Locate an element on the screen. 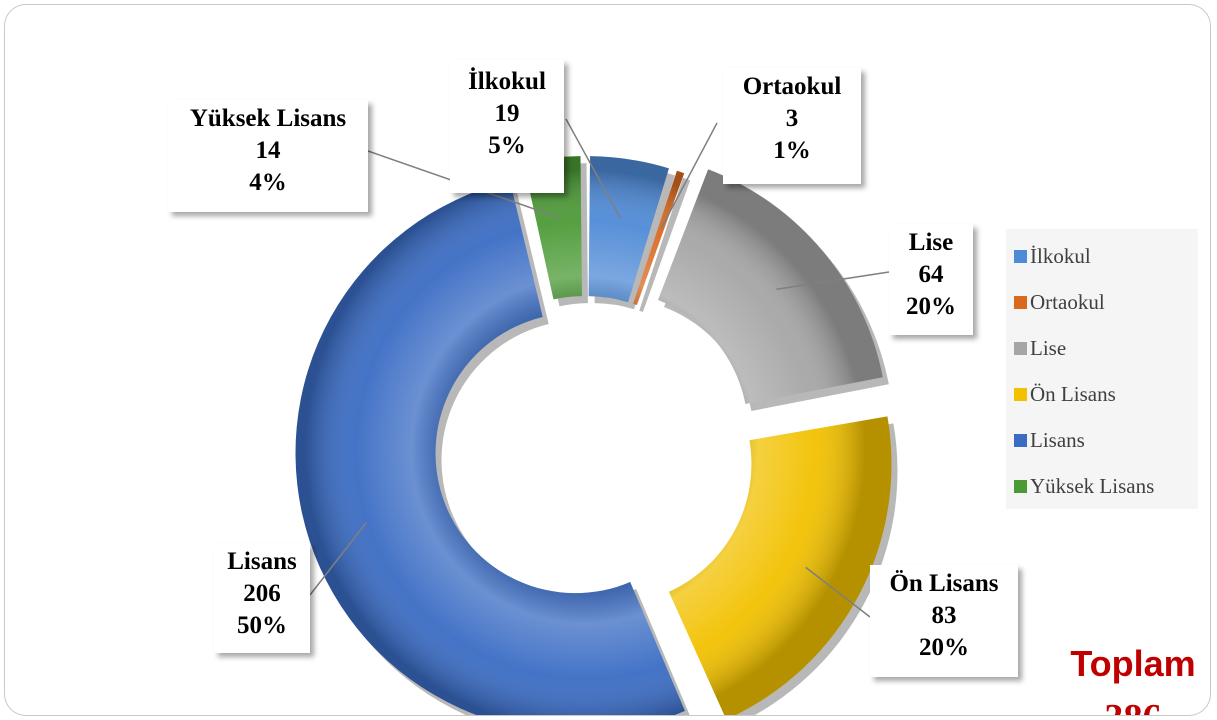  data-label-lise: Lise 64 20% is located at coordinates (931, 279).